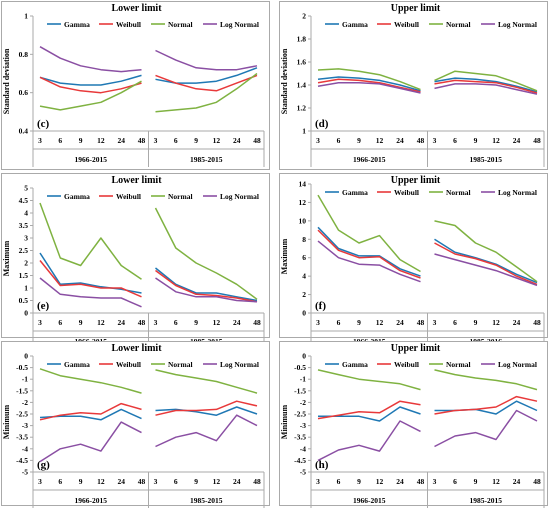  Describe the element at coordinates (304, 257) in the screenshot. I see `y-tick-label: 6` at that location.